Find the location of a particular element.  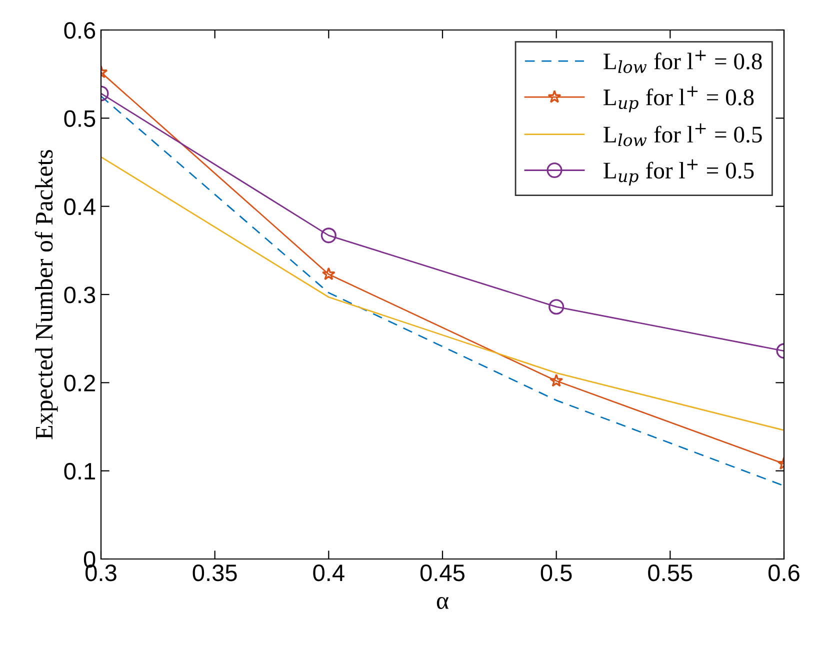

y-tick-label: 0.5 is located at coordinates (80, 118).